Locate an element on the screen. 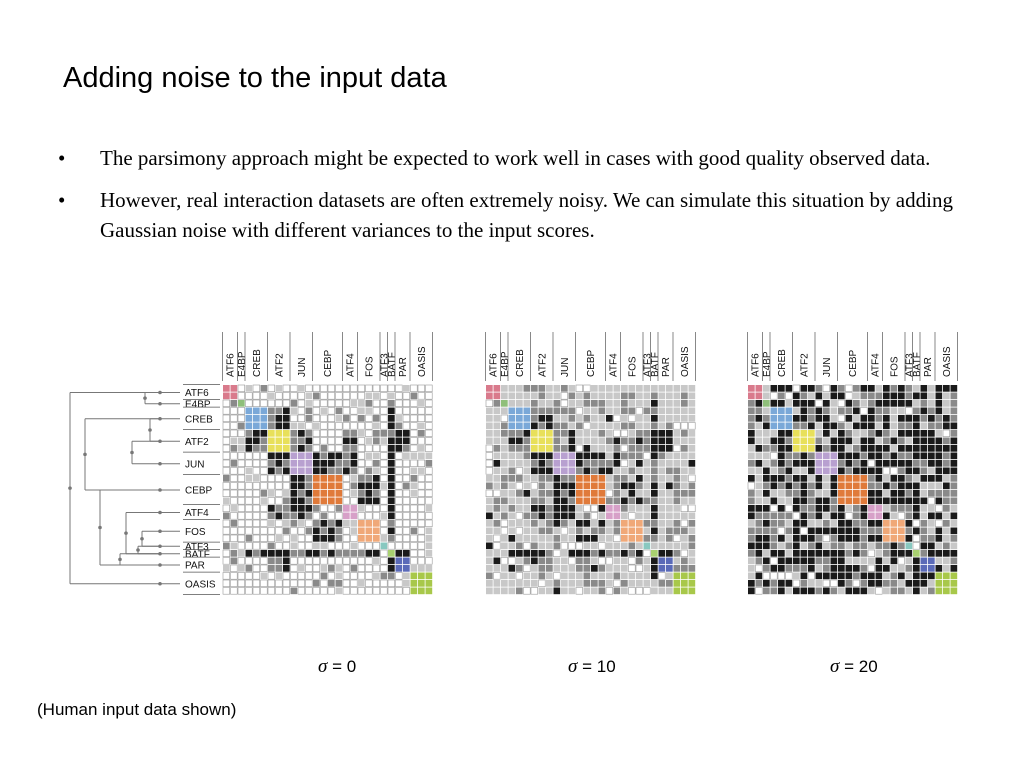 The height and width of the screenshot is (768, 1024). column-label: E4BP is located at coordinates (767, 364).